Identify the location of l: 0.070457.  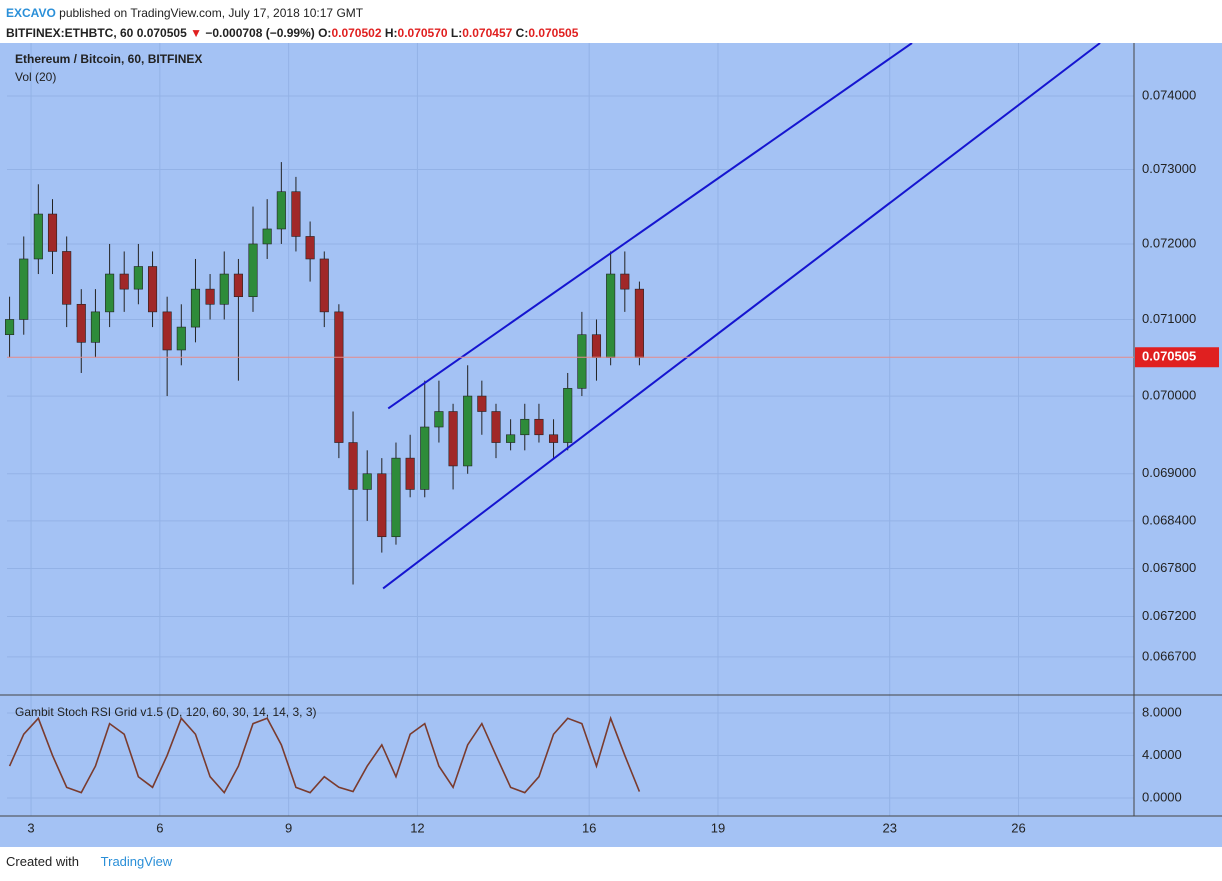
(487, 33).